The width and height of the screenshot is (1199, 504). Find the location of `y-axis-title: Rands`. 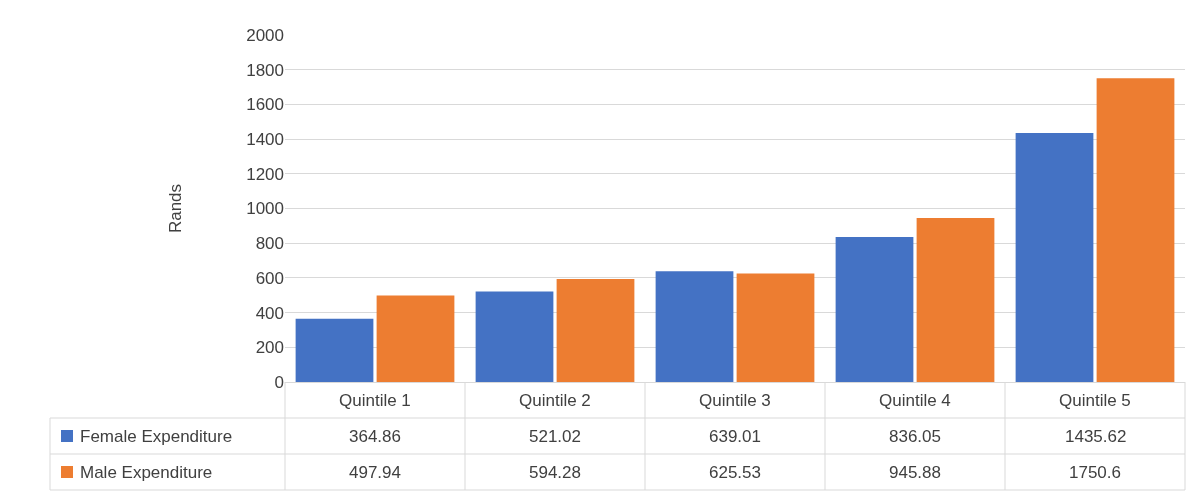

y-axis-title: Rands is located at coordinates (175, 208).